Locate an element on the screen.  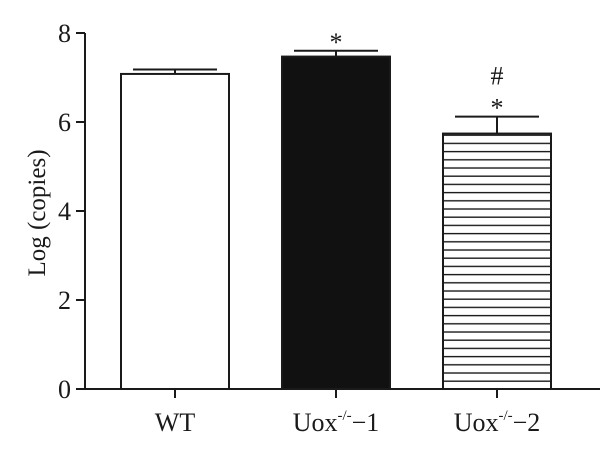
y-tick-label: 0 is located at coordinates (64, 389).